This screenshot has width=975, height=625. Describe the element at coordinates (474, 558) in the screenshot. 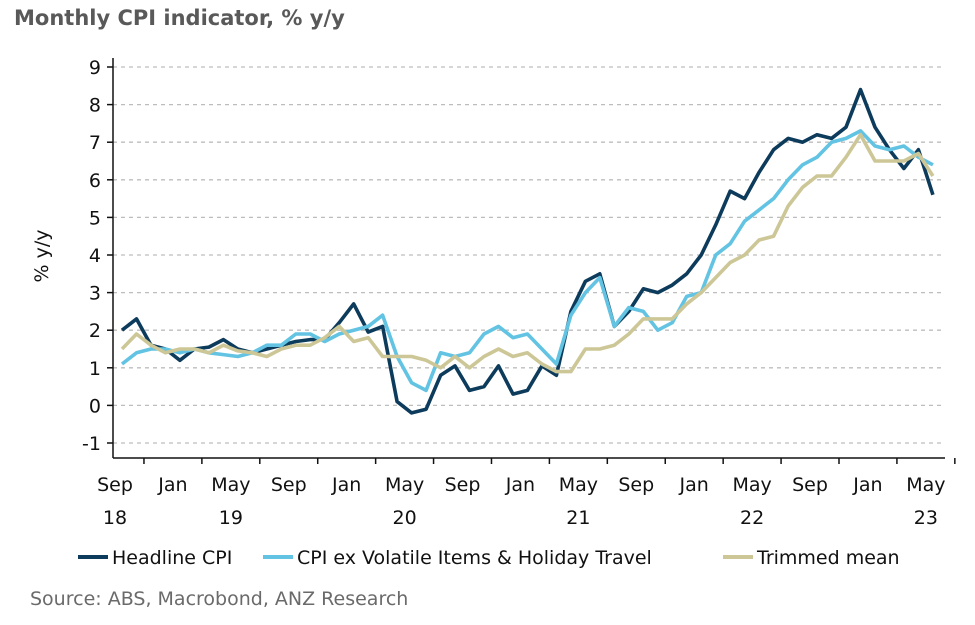

I see `legend-label: CPI ex Volatile Items & Holiday Travel` at that location.